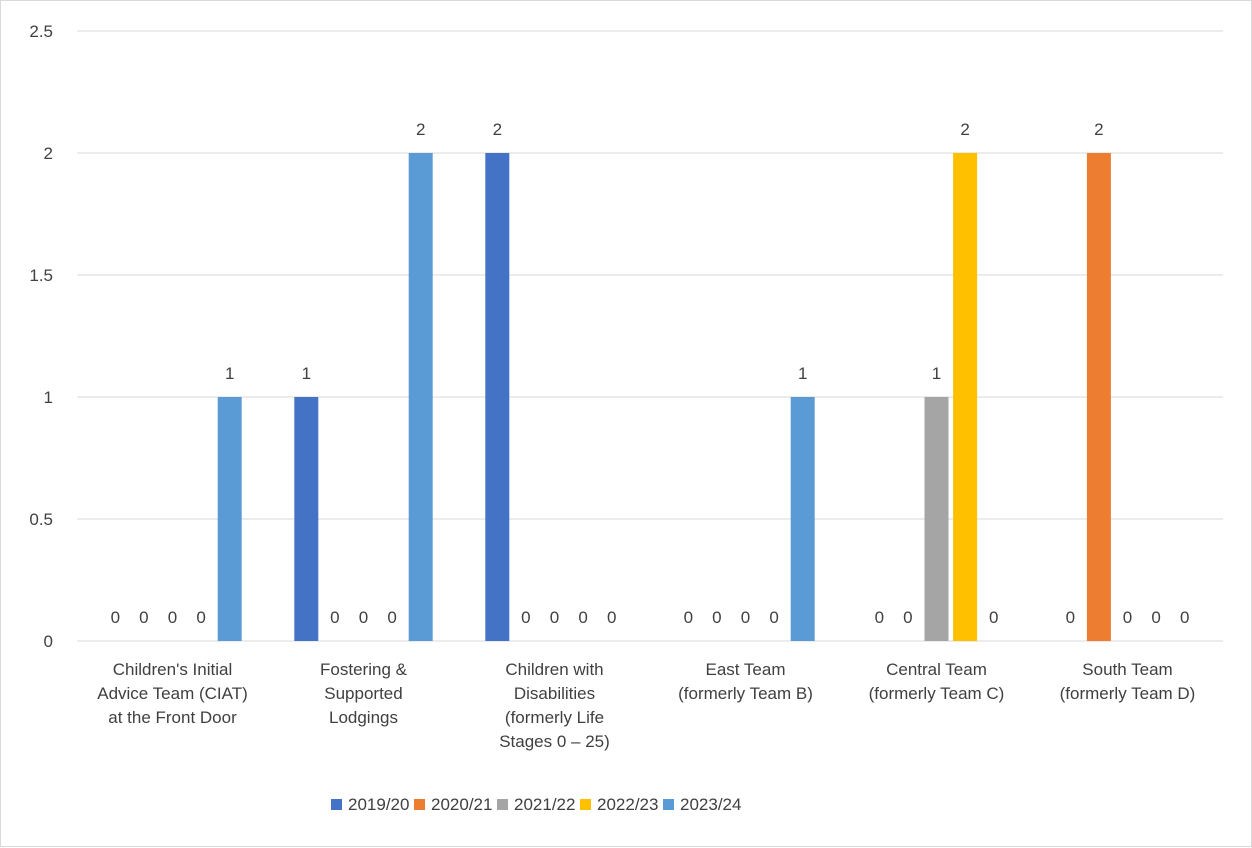  What do you see at coordinates (554, 693) in the screenshot?
I see `x-category-label-line: Disabilities` at bounding box center [554, 693].